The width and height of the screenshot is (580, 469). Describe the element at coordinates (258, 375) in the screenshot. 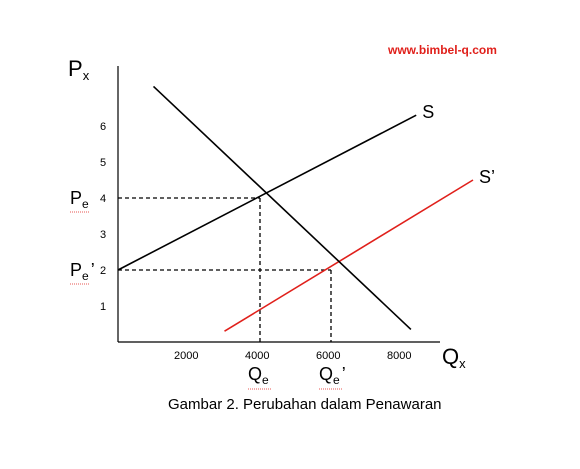

I see `quantity-equilibrium-label: Qe` at that location.